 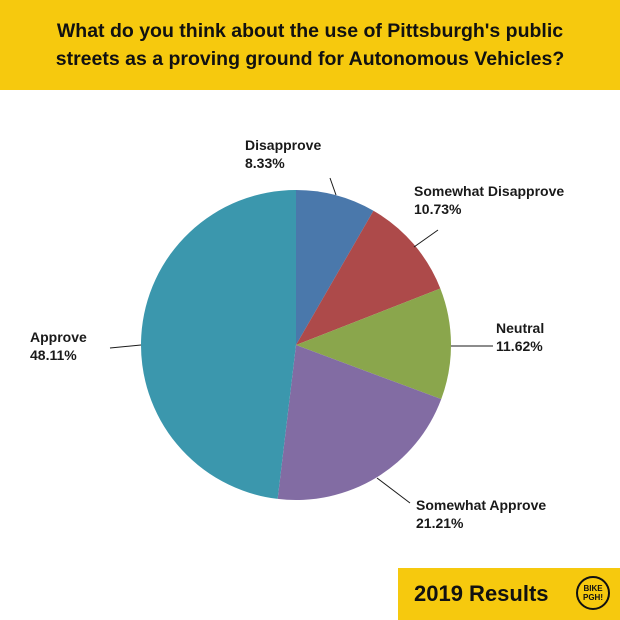 I want to click on pie-slice-approve, so click(x=218, y=344).